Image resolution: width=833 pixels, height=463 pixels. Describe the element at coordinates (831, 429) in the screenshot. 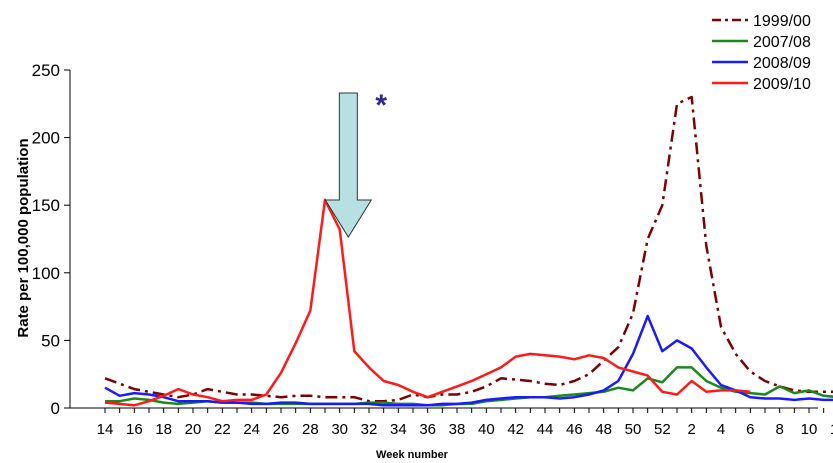

I see `x-tick-label: 12` at that location.